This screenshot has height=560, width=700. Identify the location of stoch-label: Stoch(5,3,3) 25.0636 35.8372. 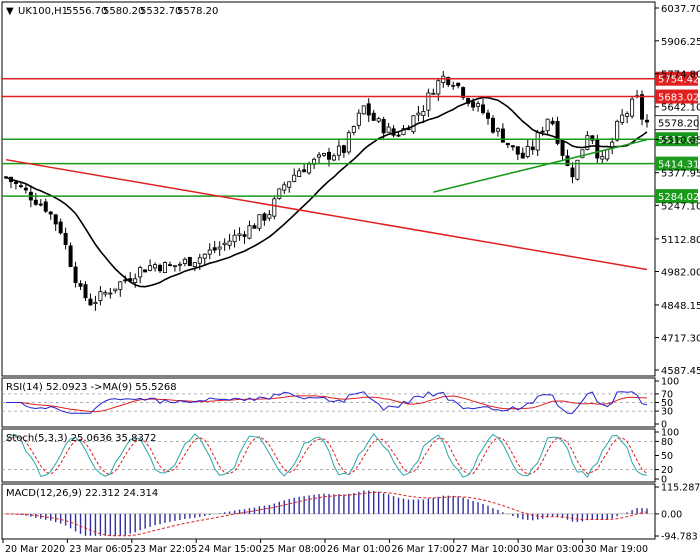
(81, 438).